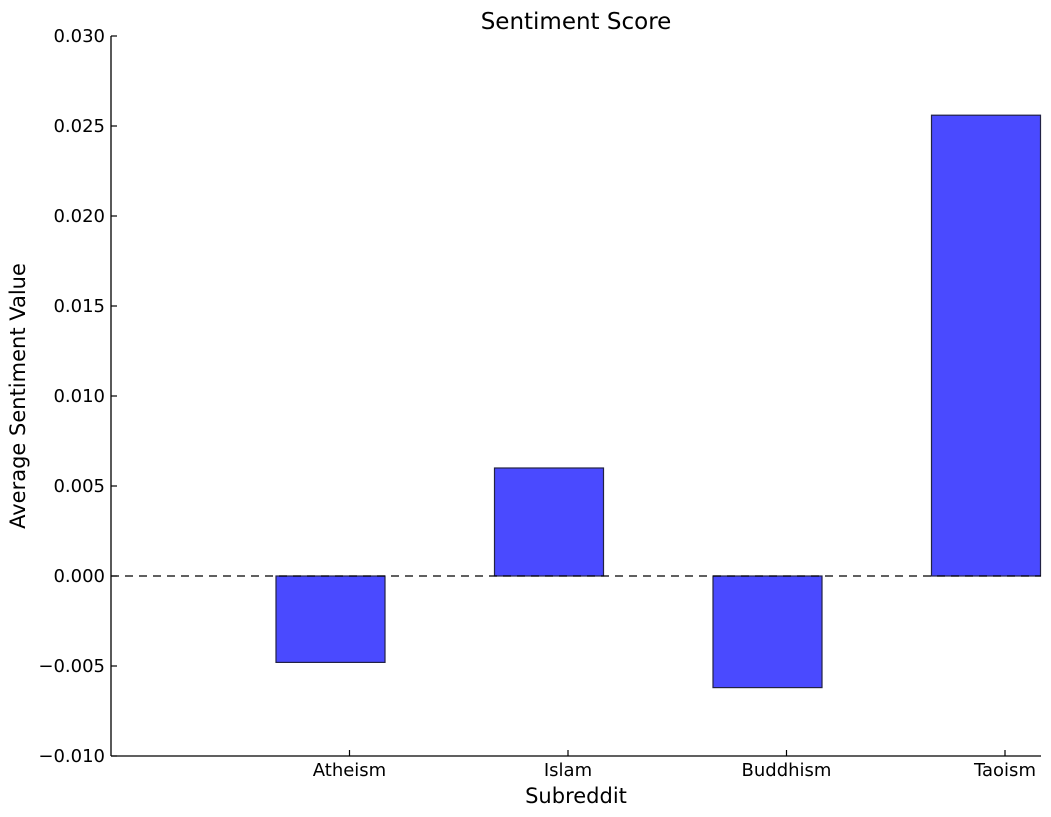 This screenshot has width=1051, height=817. I want to click on y-tick-label: −0.010, so click(71, 756).